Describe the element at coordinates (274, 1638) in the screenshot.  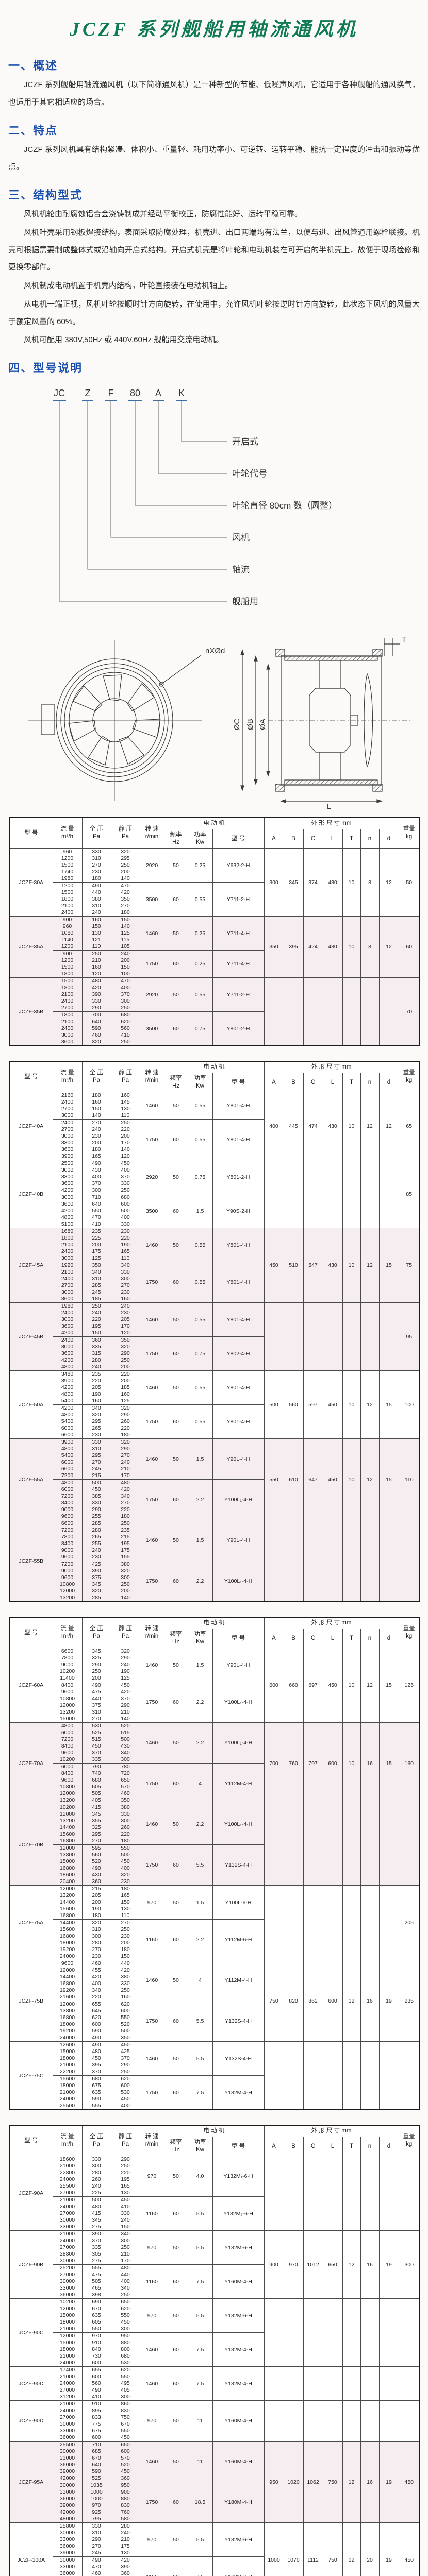
I see `header-dim-A: A` at that location.